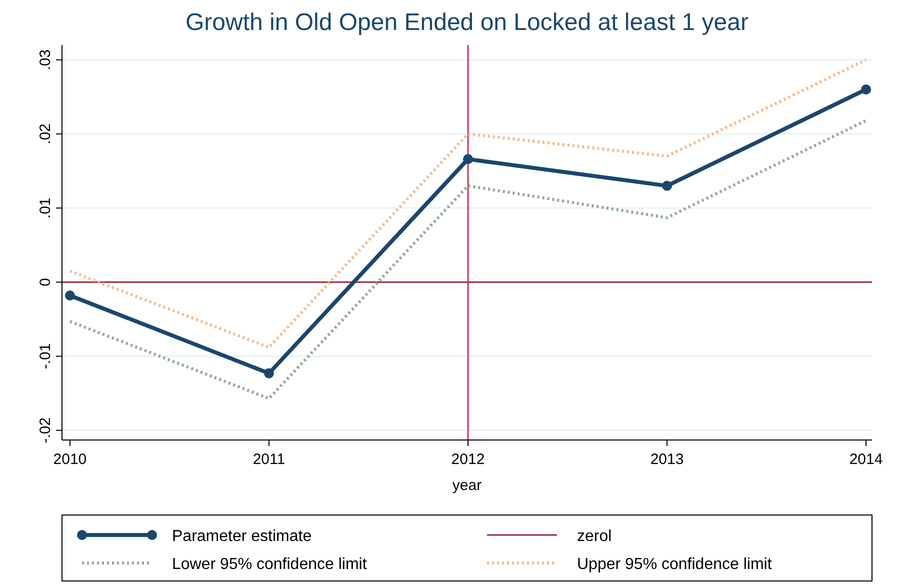 The height and width of the screenshot is (585, 900). I want to click on y-tick-label: -.02, so click(45, 430).